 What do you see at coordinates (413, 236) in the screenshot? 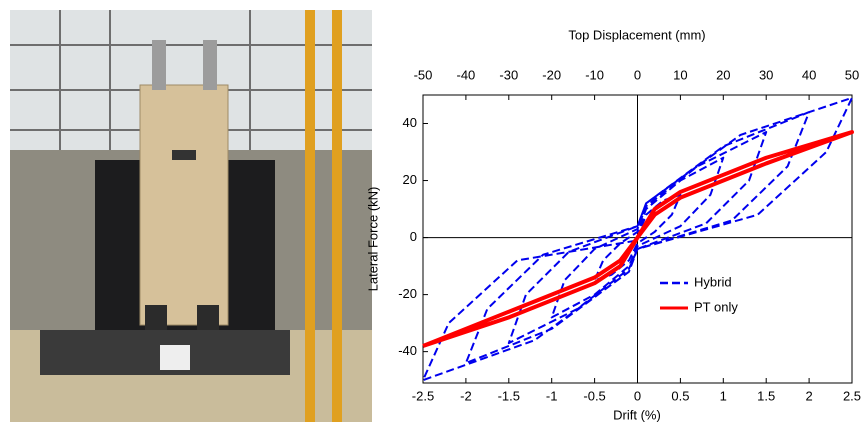
I see `y-tick-label: 0` at bounding box center [413, 236].